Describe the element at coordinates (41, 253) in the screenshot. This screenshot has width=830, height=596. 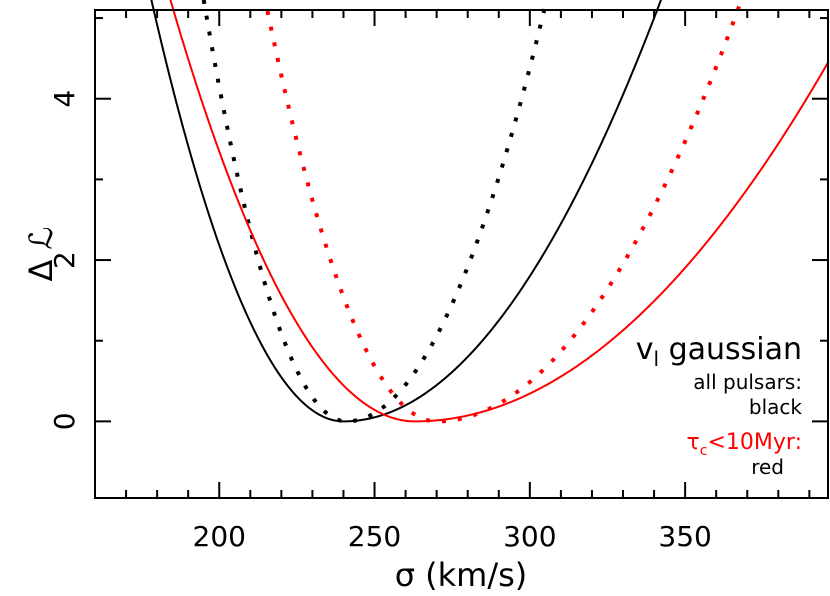
I see `y-axis-title: Δ ℒ` at that location.